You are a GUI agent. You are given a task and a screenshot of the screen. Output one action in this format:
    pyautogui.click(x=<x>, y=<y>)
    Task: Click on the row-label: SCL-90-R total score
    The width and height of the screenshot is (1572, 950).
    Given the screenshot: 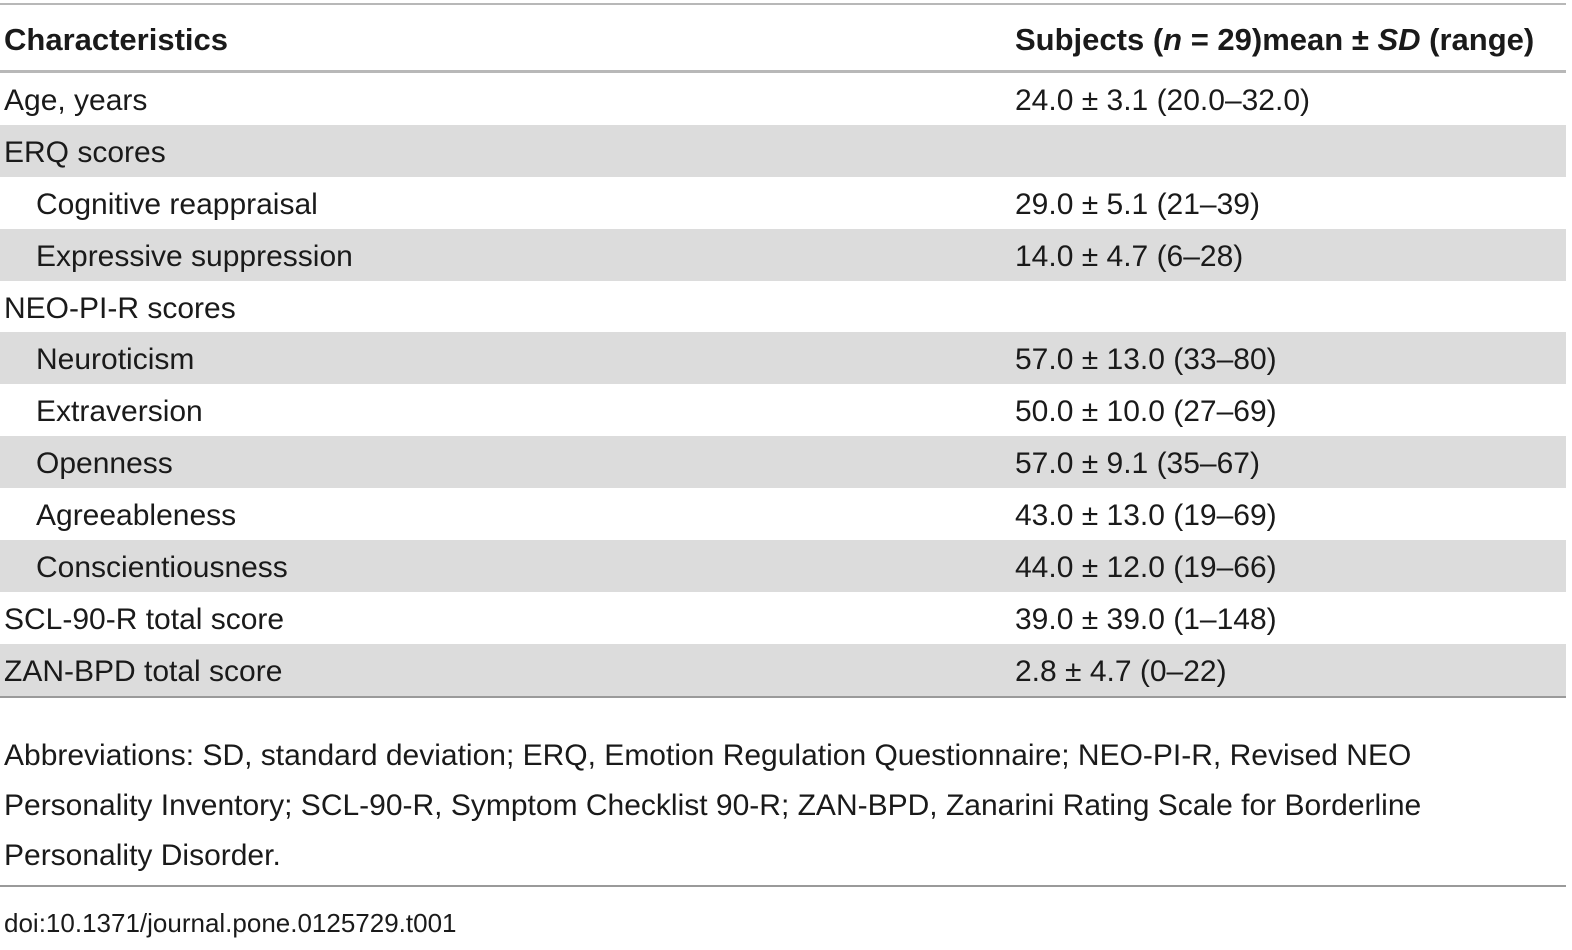 What is the action you would take?
    pyautogui.click(x=144, y=619)
    